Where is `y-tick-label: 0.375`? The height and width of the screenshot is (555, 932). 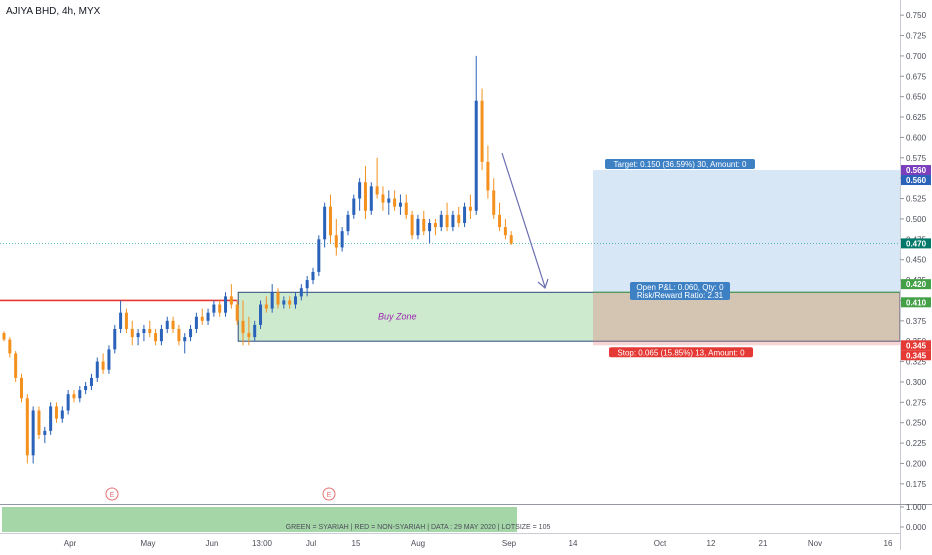
y-tick-label: 0.375 is located at coordinates (916, 321).